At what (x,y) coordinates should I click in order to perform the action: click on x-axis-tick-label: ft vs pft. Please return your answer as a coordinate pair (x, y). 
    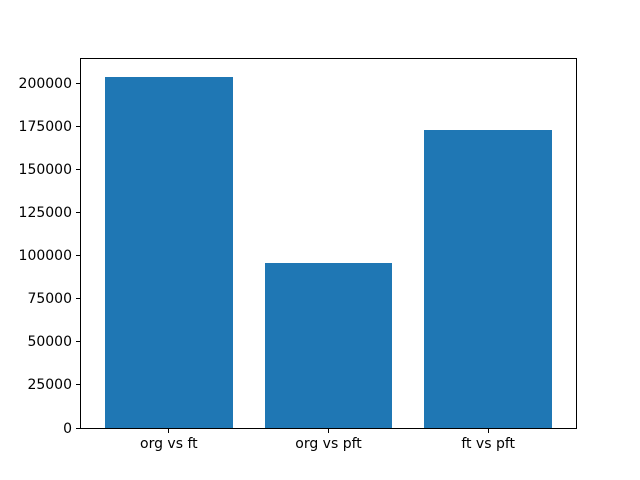
    Looking at the image, I should click on (488, 444).